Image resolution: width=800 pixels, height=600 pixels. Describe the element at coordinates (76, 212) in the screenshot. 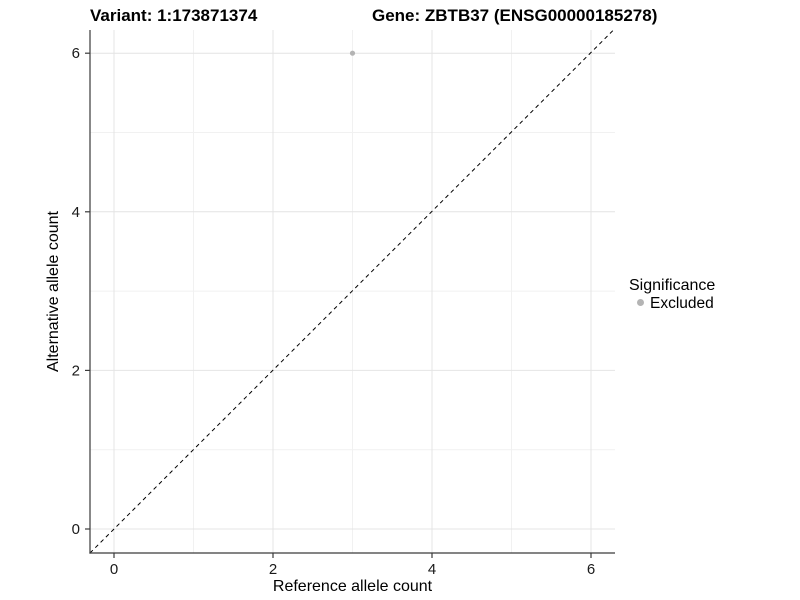

I see `y-tick-label-4: 4` at that location.